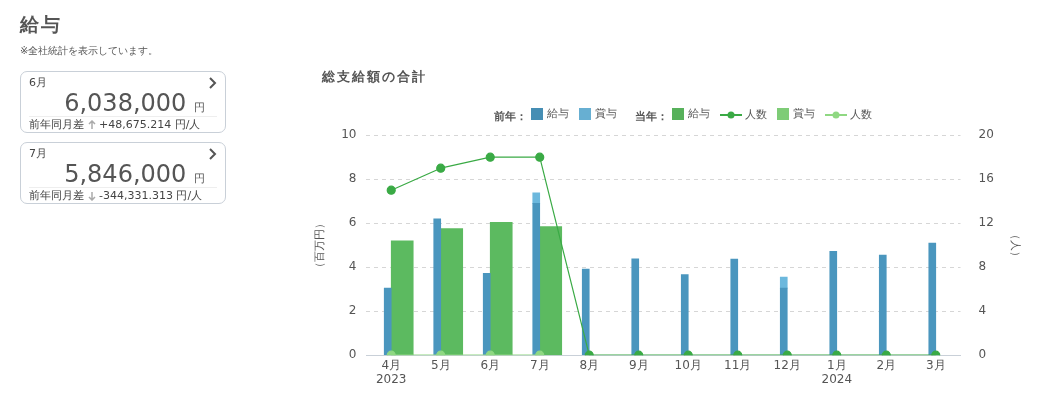 This screenshot has height=398, width=1049. Describe the element at coordinates (352, 354) in the screenshot. I see `y-tick-label: 0` at that location.